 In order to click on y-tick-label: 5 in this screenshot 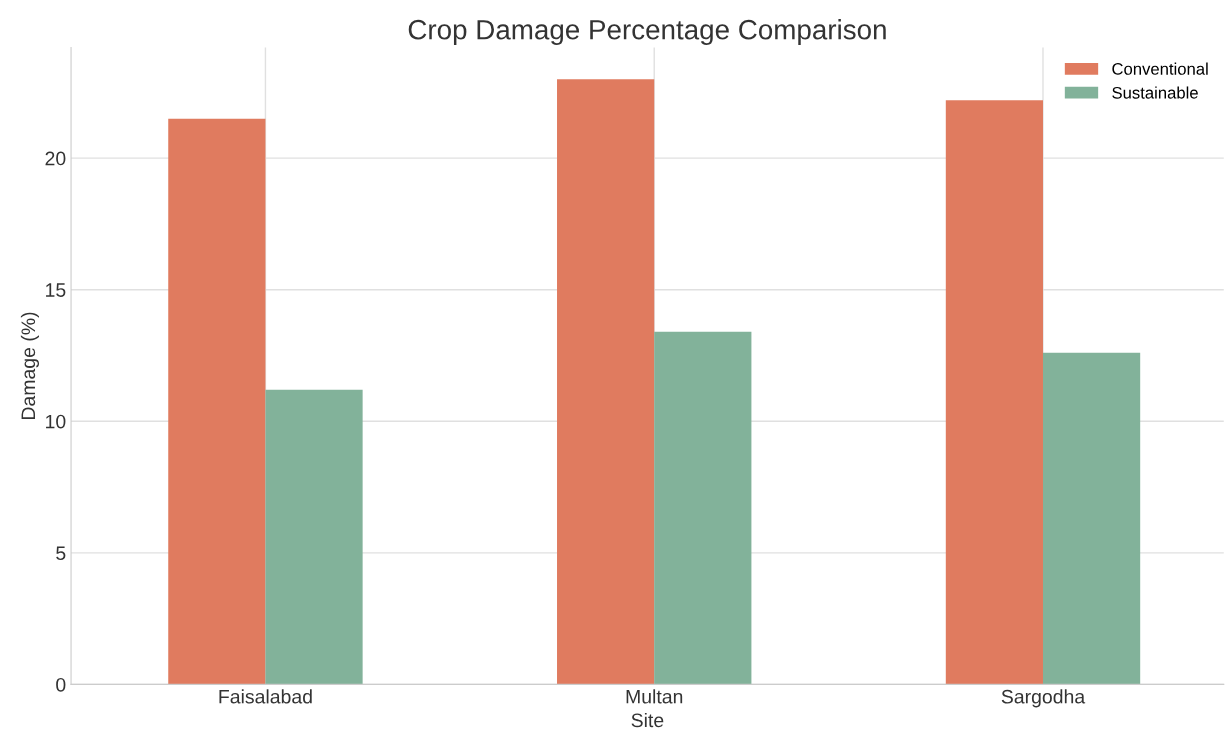, I will do `click(61, 553)`.